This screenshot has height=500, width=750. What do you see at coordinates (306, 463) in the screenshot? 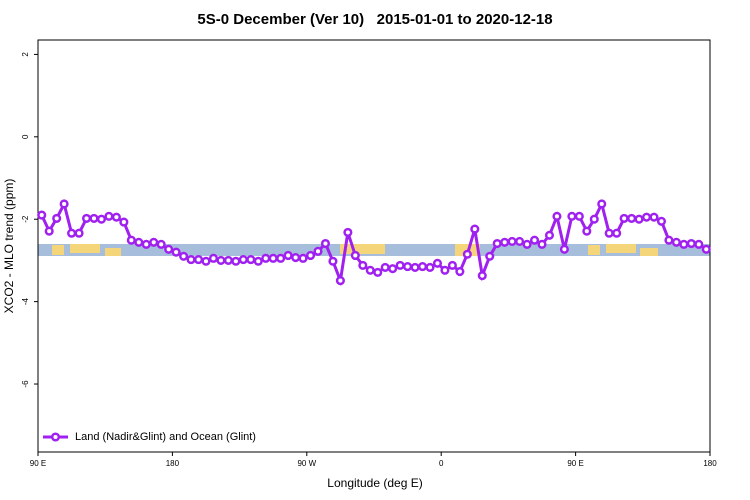
I see `x-tick-label: 90 W` at bounding box center [306, 463].